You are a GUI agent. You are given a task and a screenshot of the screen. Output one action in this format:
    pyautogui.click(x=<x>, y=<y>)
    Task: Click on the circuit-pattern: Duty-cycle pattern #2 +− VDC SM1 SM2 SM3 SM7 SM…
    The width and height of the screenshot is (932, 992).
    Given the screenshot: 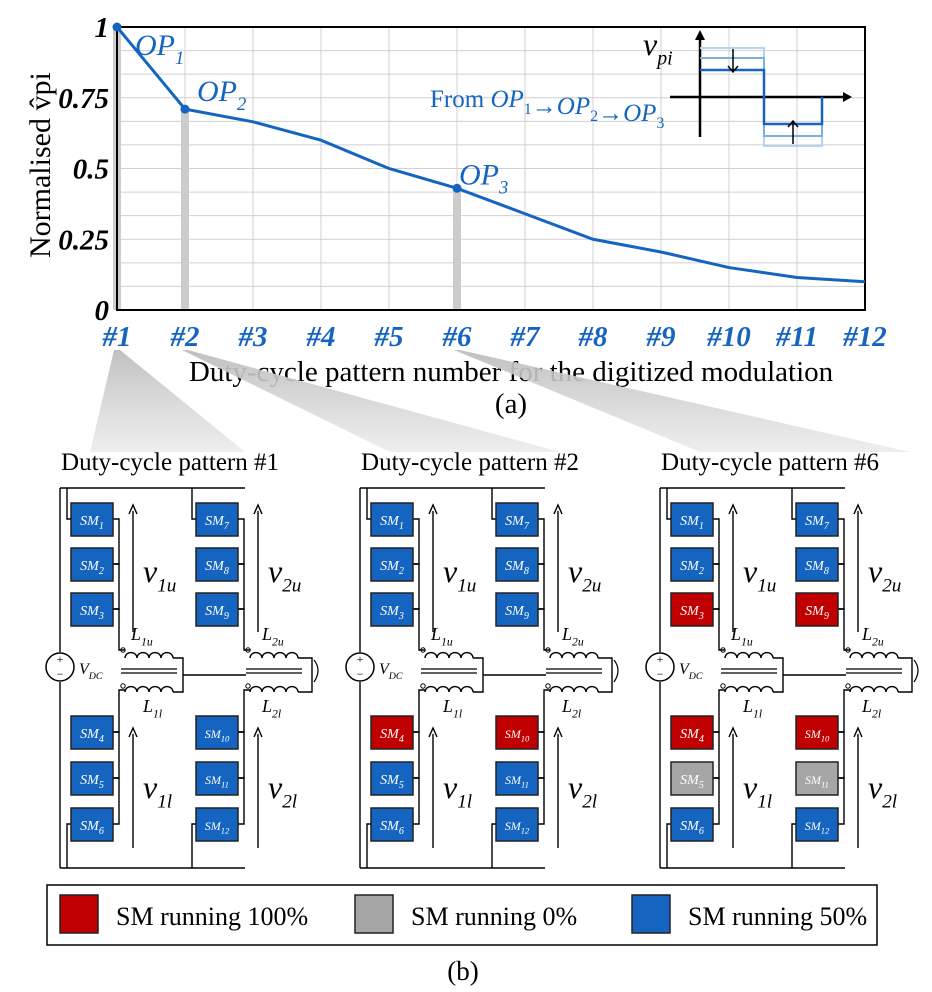 What is the action you would take?
    pyautogui.click(x=482, y=659)
    